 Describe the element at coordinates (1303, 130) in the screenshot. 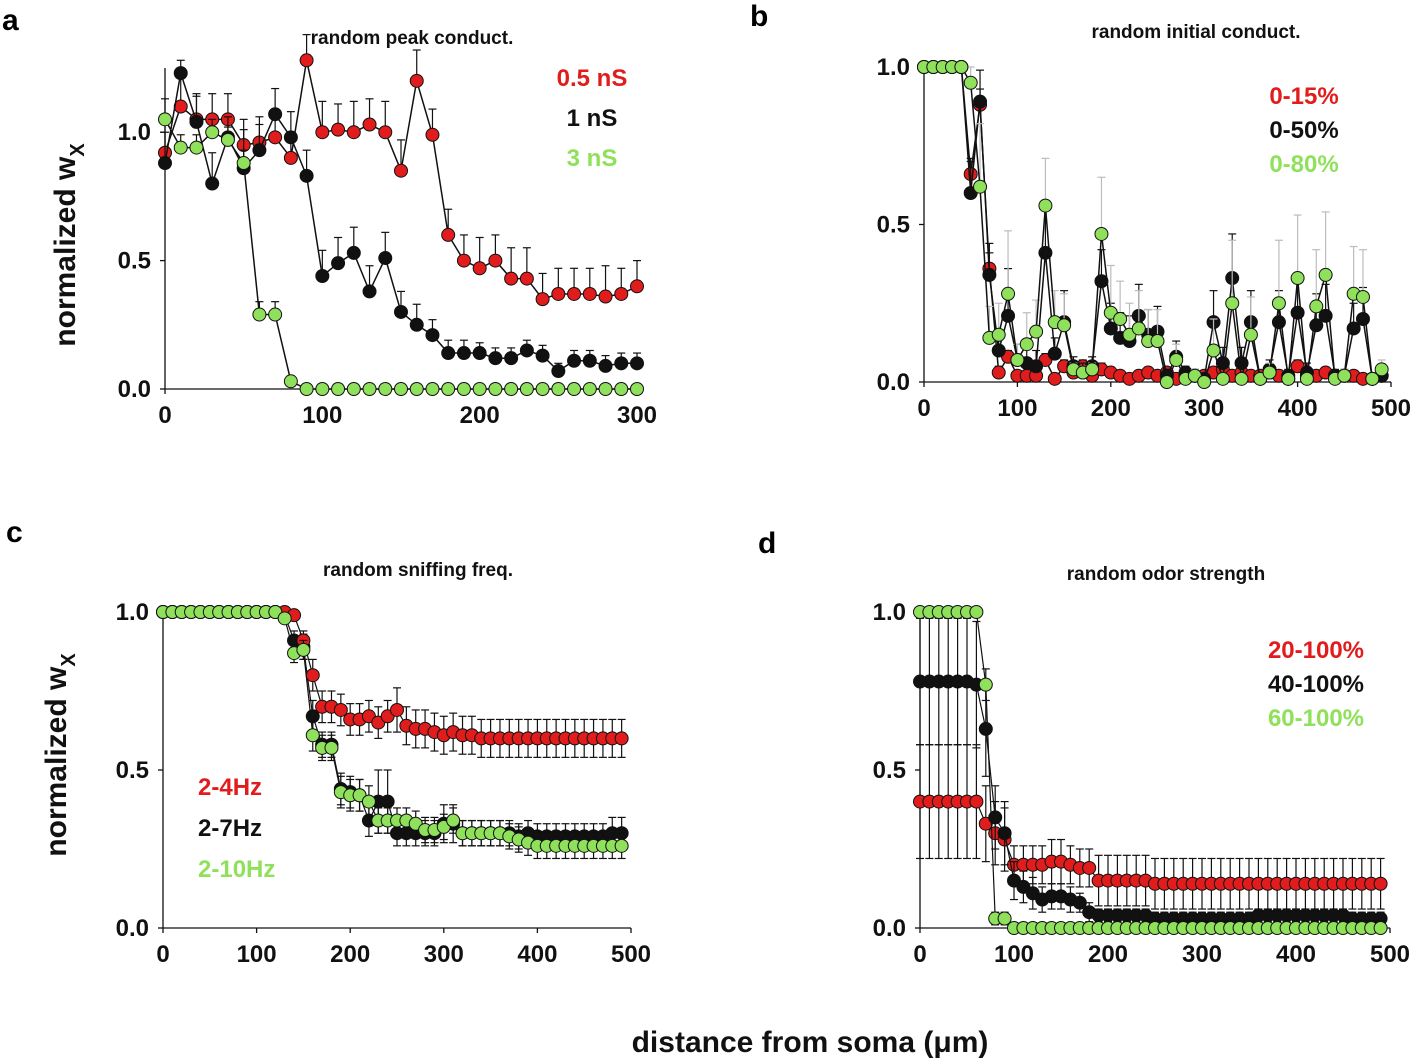

I see `legend-entry-b: 0-50%` at that location.